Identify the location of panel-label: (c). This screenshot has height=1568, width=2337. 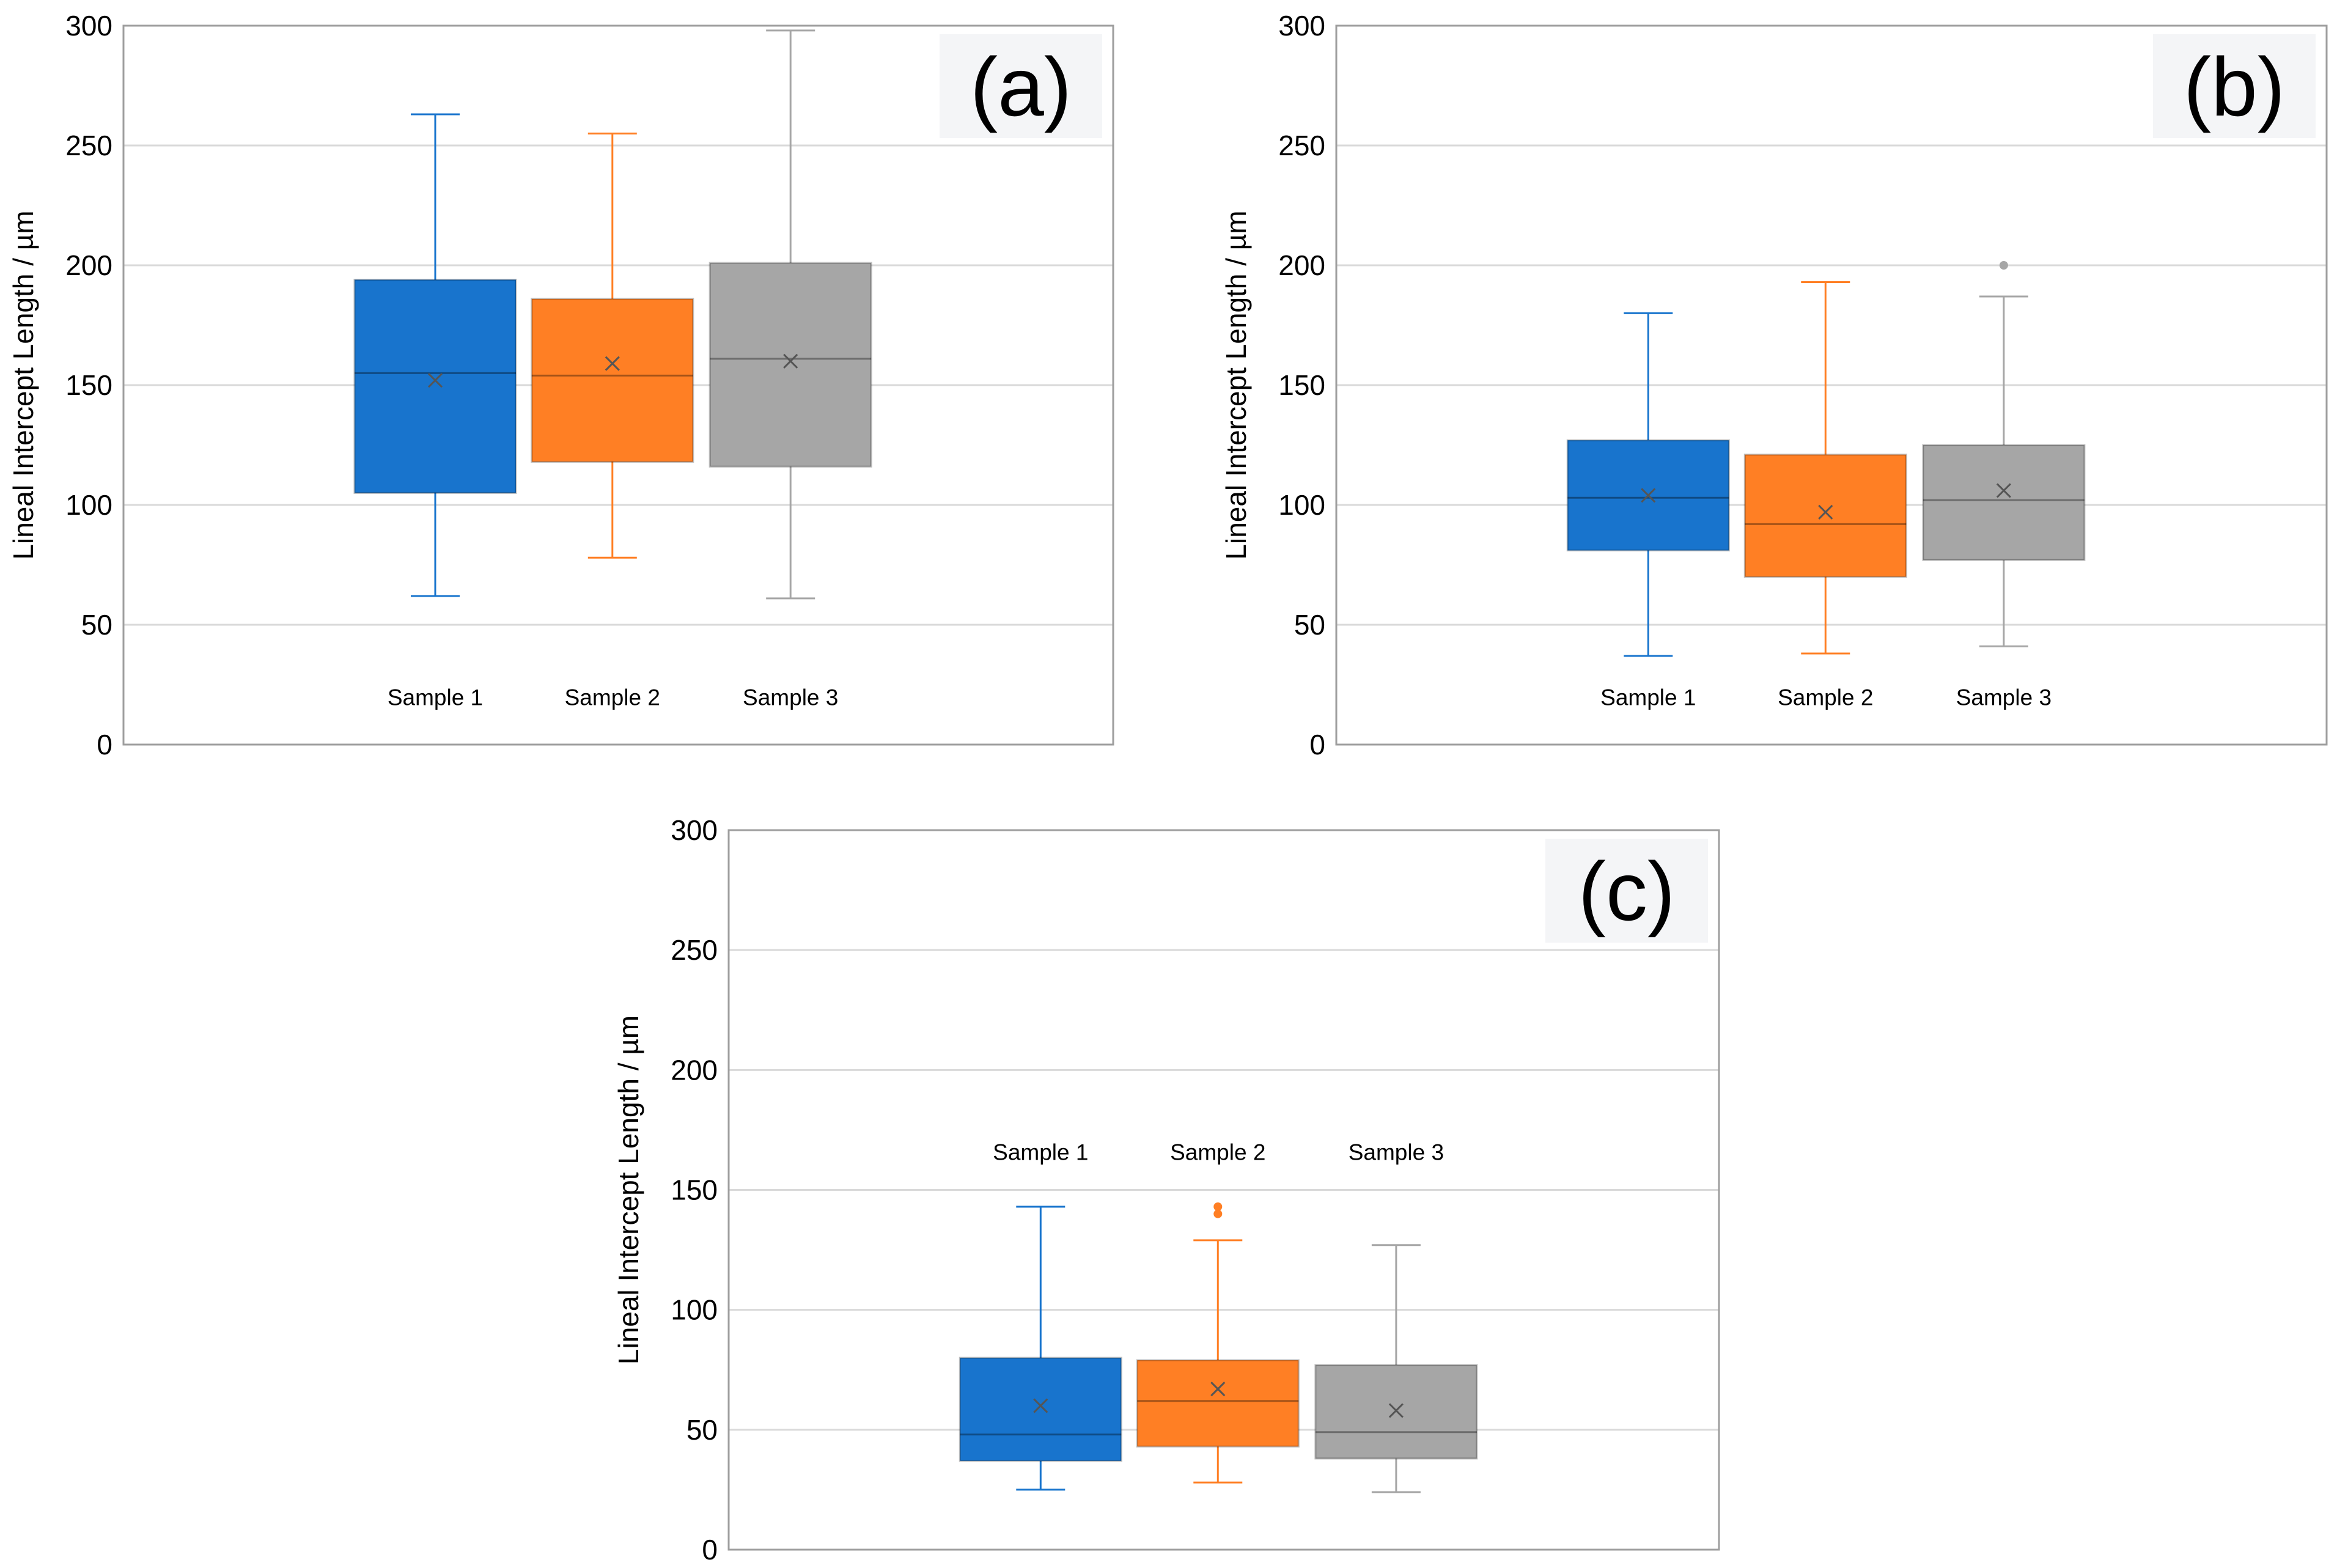
(1627, 891).